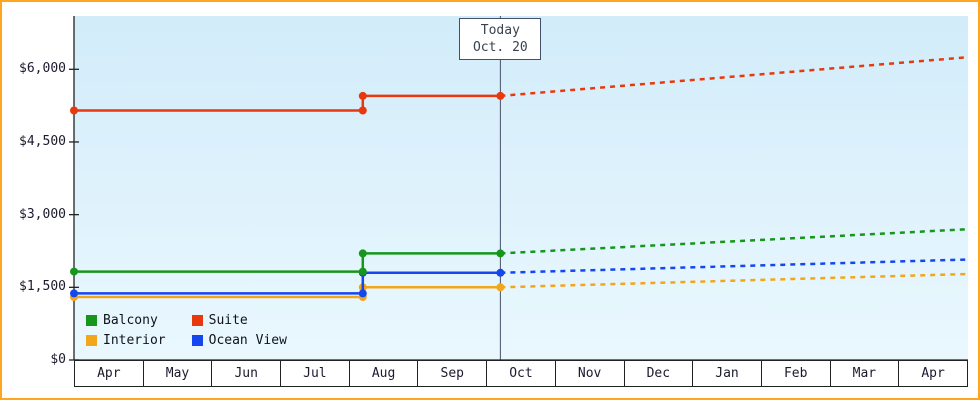 The image size is (980, 400). I want to click on month-cell-feb: Feb, so click(795, 373).